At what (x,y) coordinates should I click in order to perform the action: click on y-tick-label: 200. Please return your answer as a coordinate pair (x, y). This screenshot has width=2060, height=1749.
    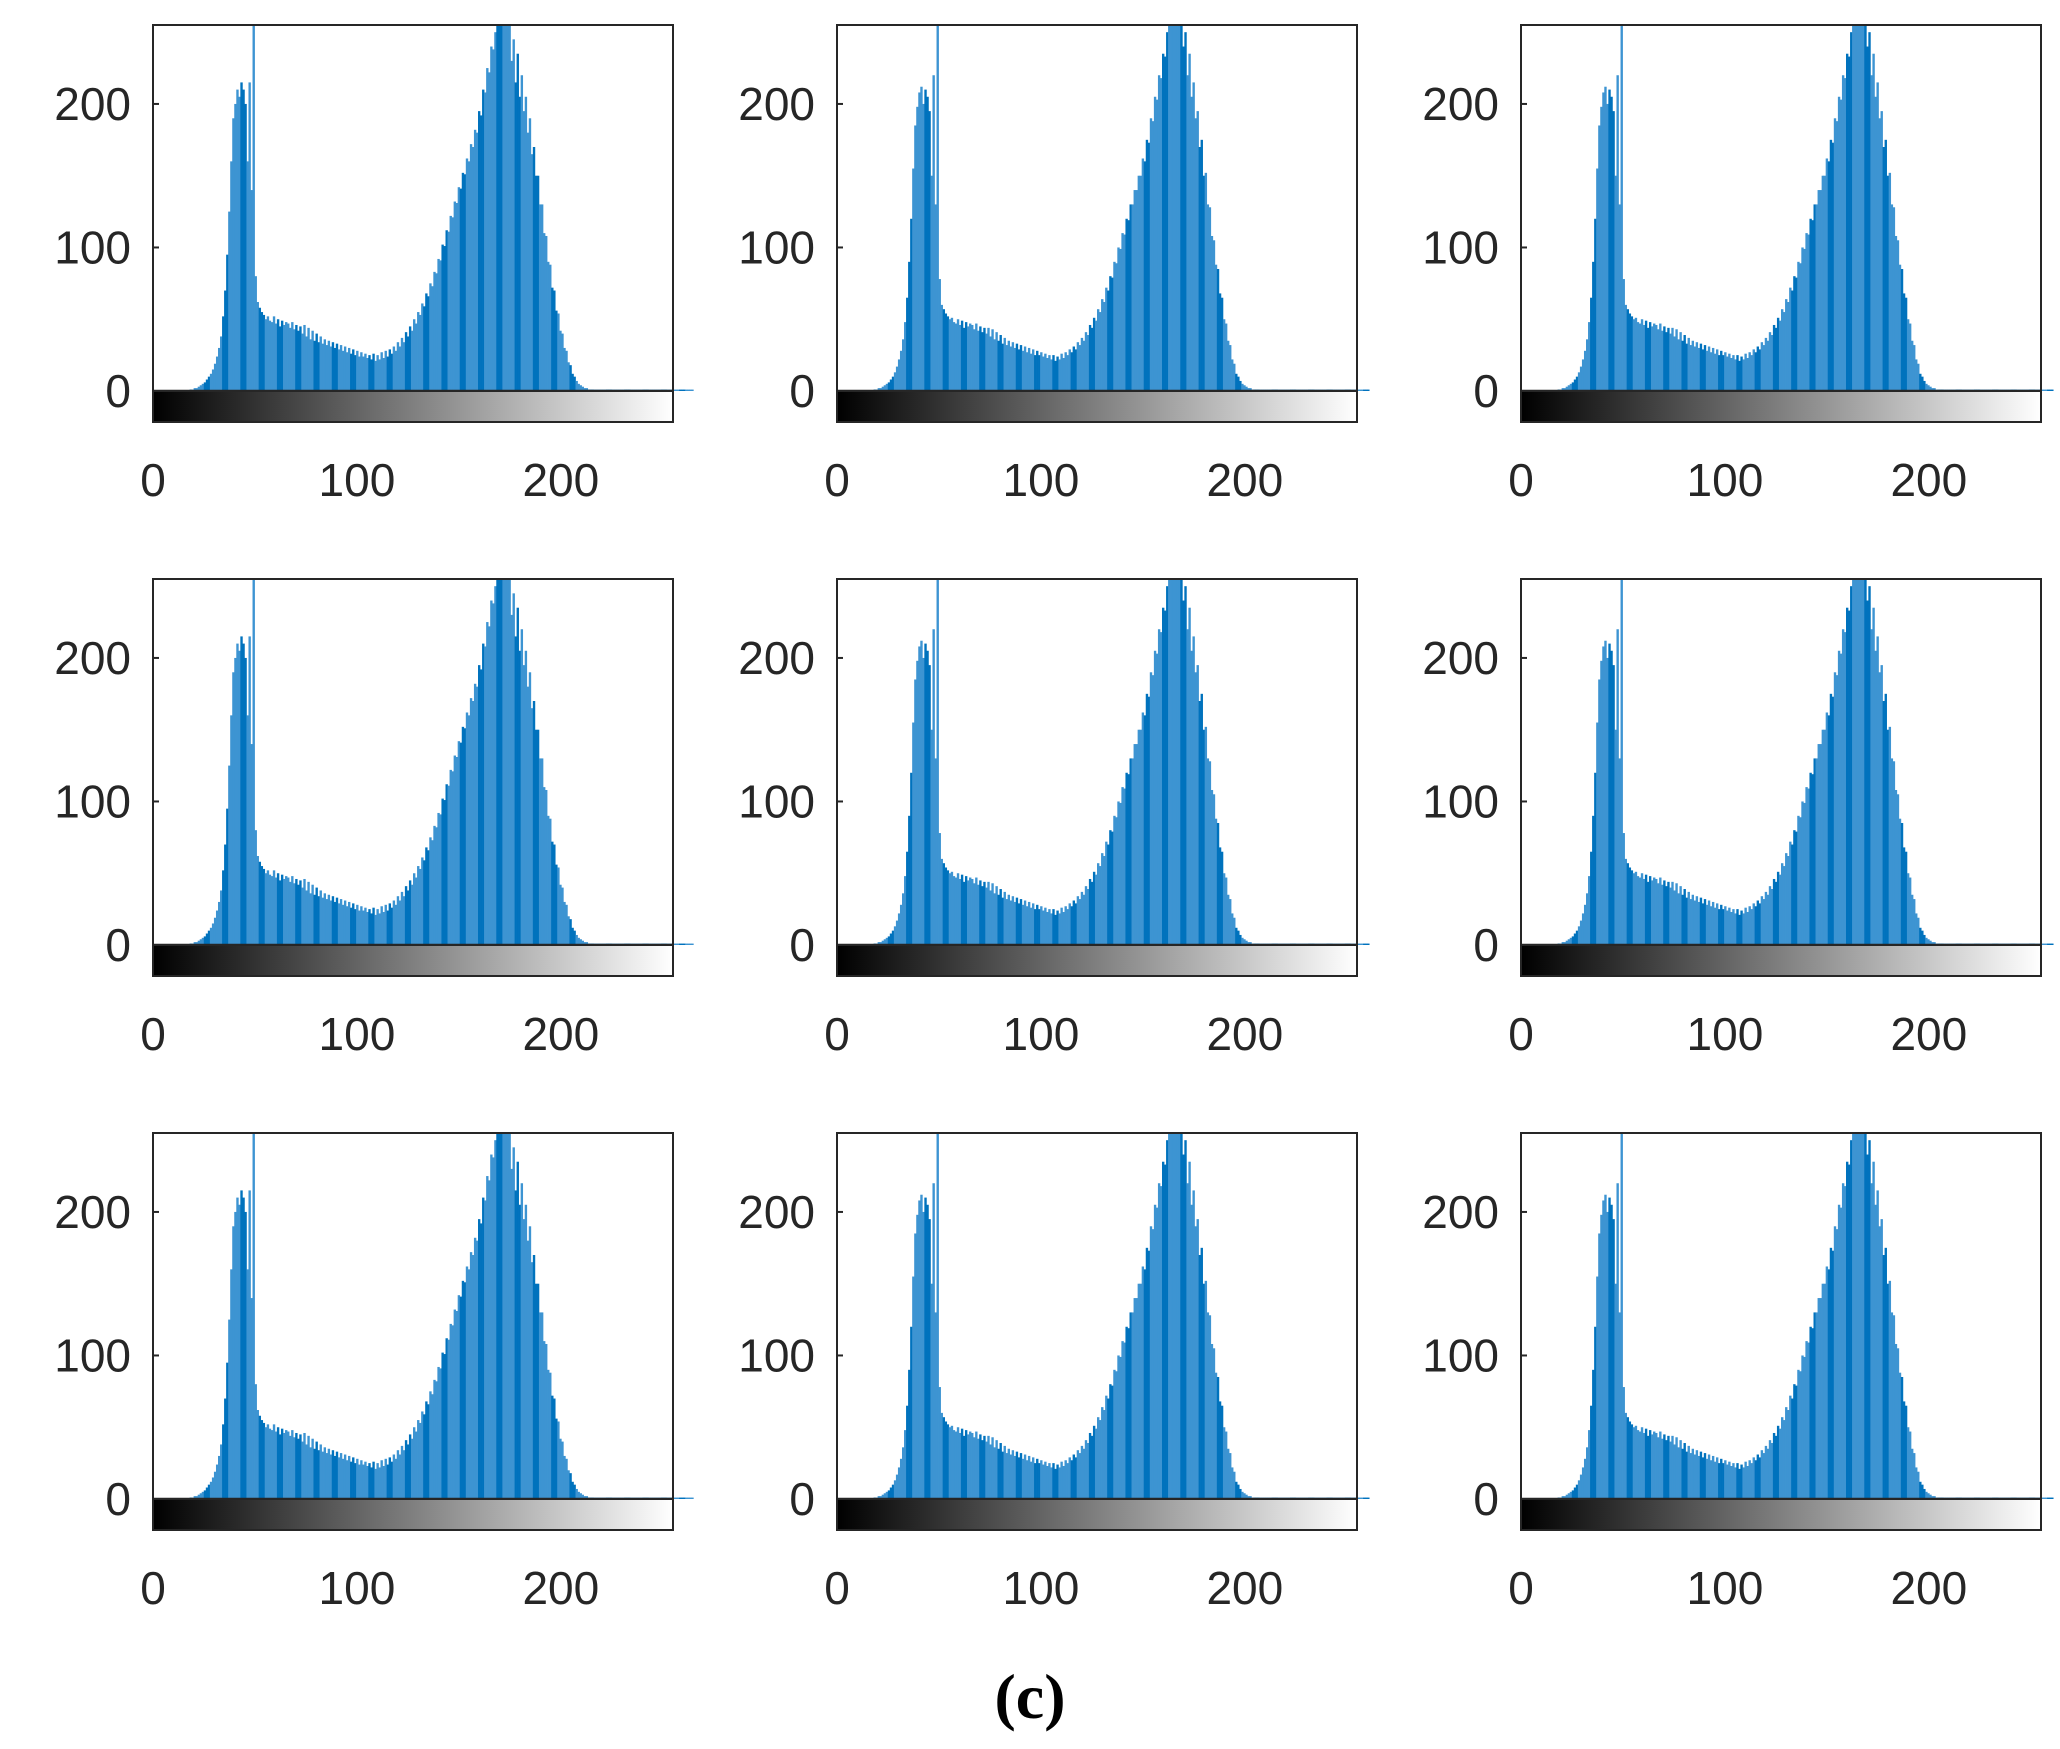
    Looking at the image, I should click on (92, 1212).